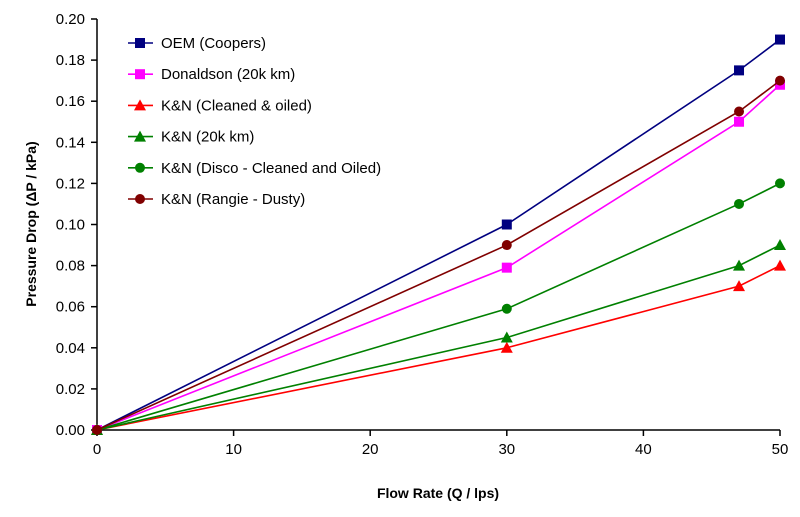 The image size is (800, 517). I want to click on legend-item: K&N (Rangie - Dusty), so click(216, 199).